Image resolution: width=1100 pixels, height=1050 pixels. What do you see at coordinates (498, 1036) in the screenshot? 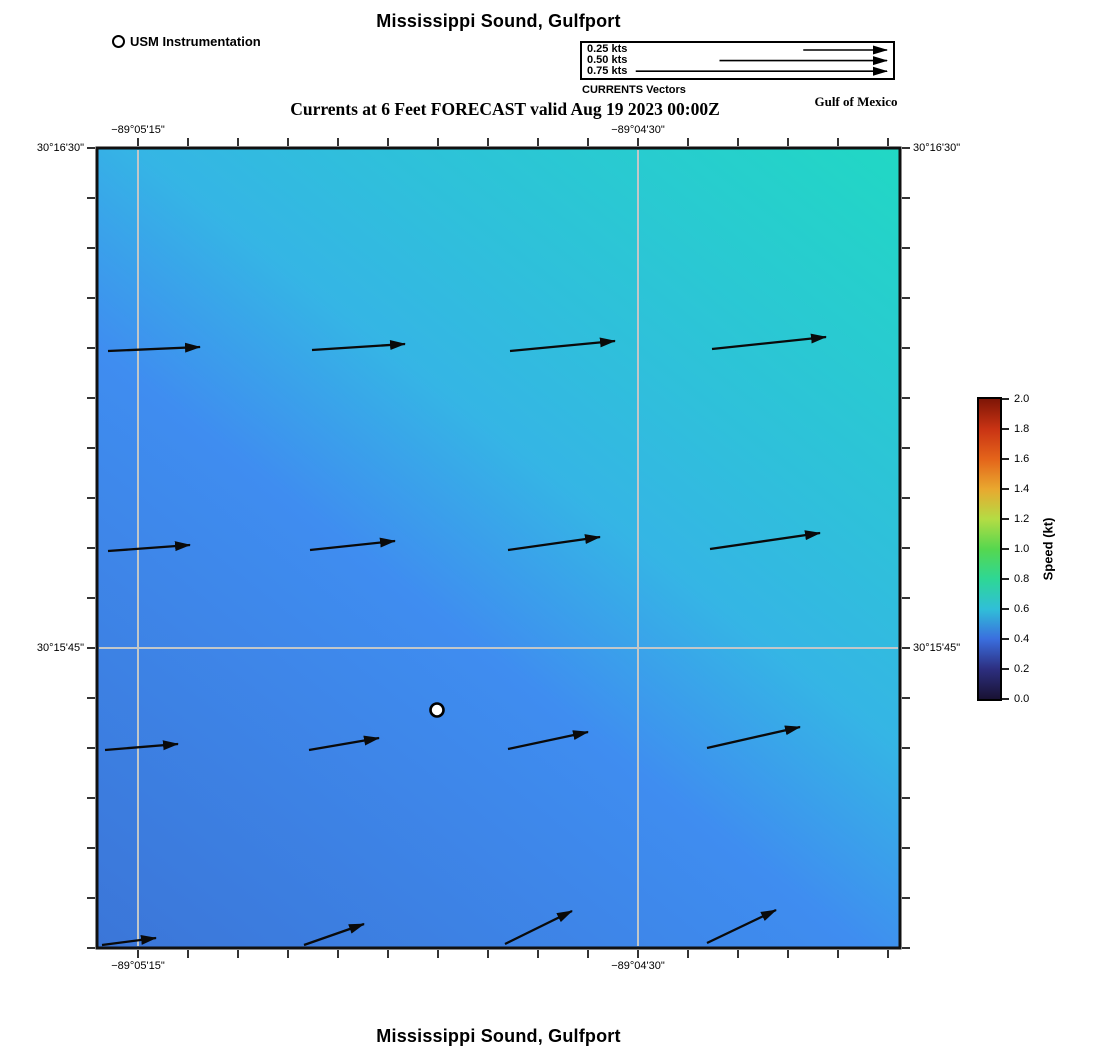
I see `footer-title: Mississippi Sound, Gulfport` at bounding box center [498, 1036].